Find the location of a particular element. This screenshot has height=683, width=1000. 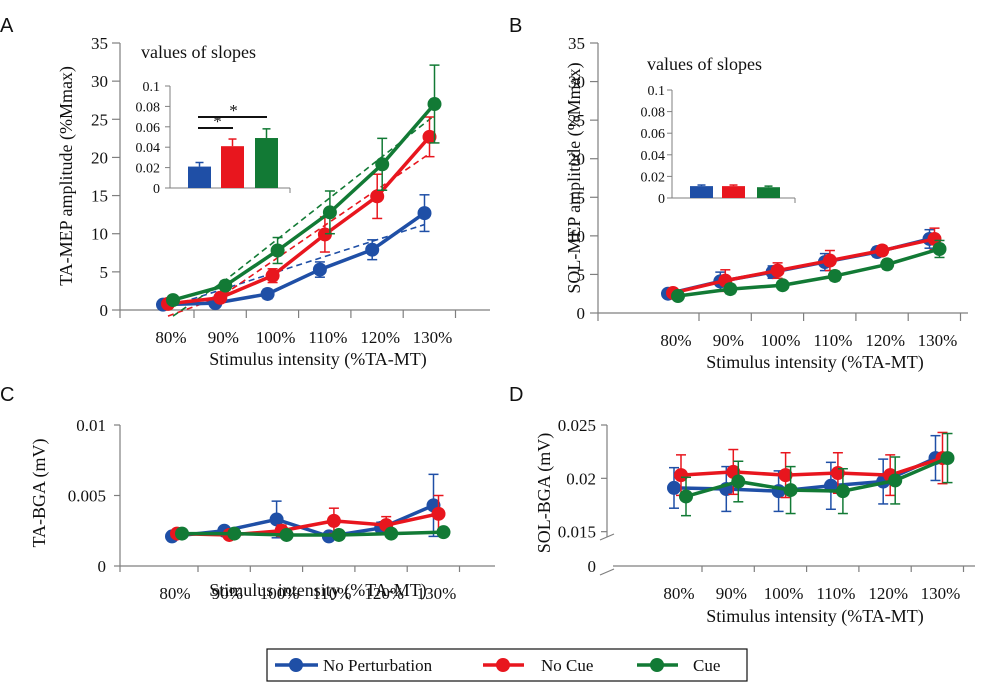

panel-a-x-axis-label: Stimulus intensity (%TA-MT) is located at coordinates (318, 359).